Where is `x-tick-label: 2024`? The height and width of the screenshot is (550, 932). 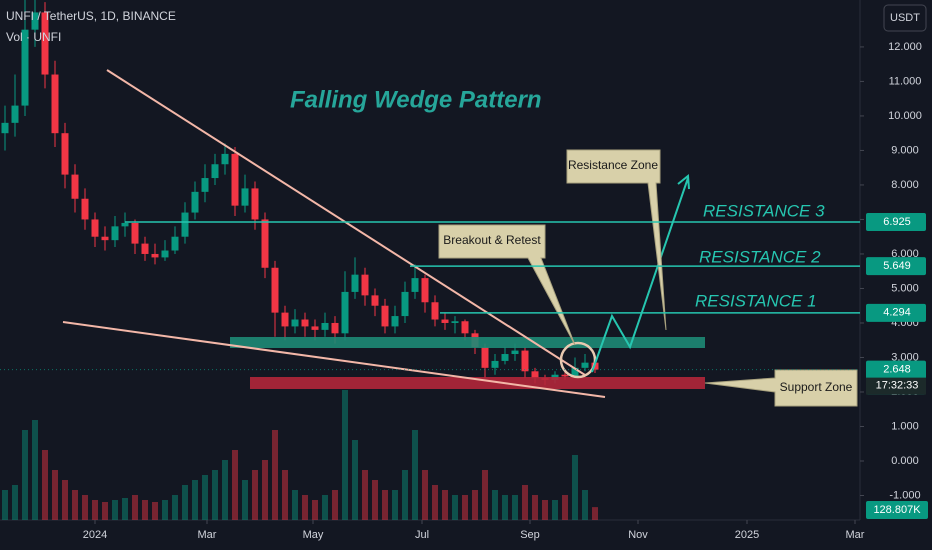
x-tick-label: 2024 is located at coordinates (95, 535).